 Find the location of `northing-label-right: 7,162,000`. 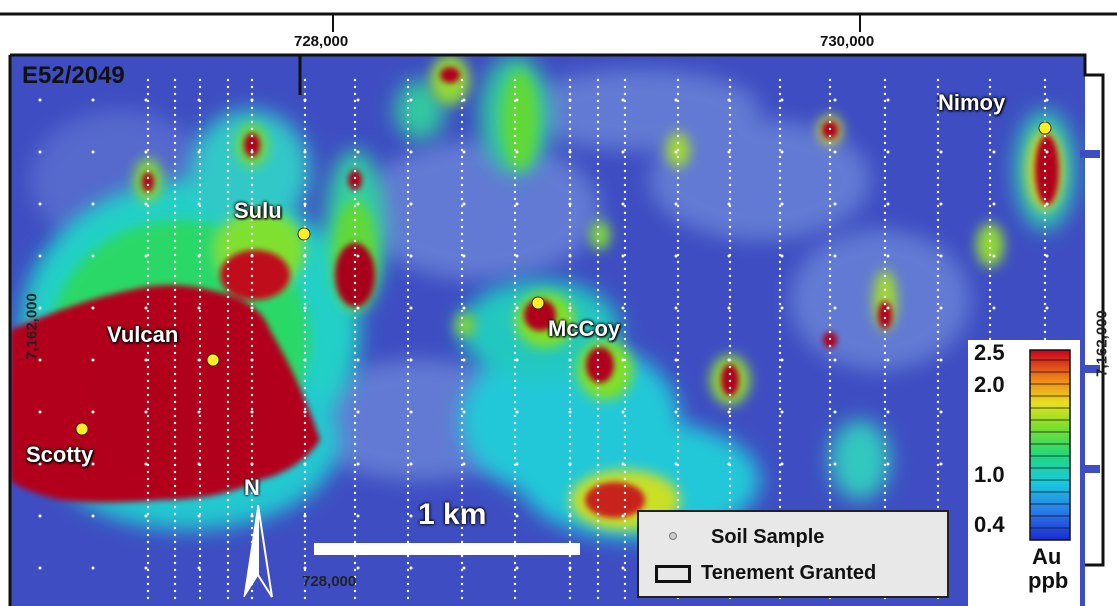

northing-label-right: 7,162,000 is located at coordinates (1102, 343).